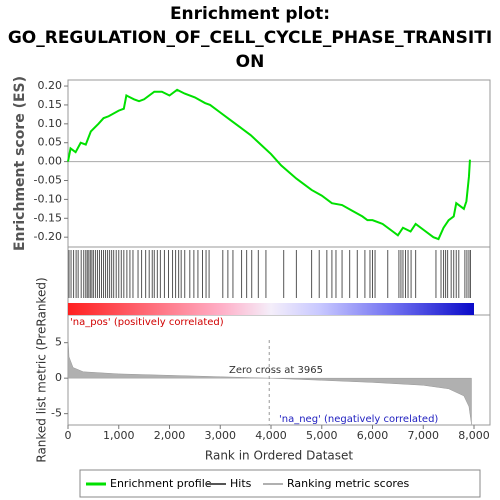 The width and height of the screenshot is (500, 500). What do you see at coordinates (241, 483) in the screenshot?
I see `legend-label: Hits` at bounding box center [241, 483].